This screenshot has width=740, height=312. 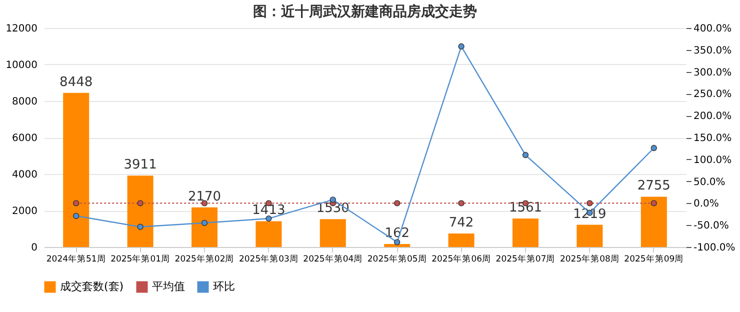 I want to click on y2-tick-label: 300.0%, so click(x=713, y=72).